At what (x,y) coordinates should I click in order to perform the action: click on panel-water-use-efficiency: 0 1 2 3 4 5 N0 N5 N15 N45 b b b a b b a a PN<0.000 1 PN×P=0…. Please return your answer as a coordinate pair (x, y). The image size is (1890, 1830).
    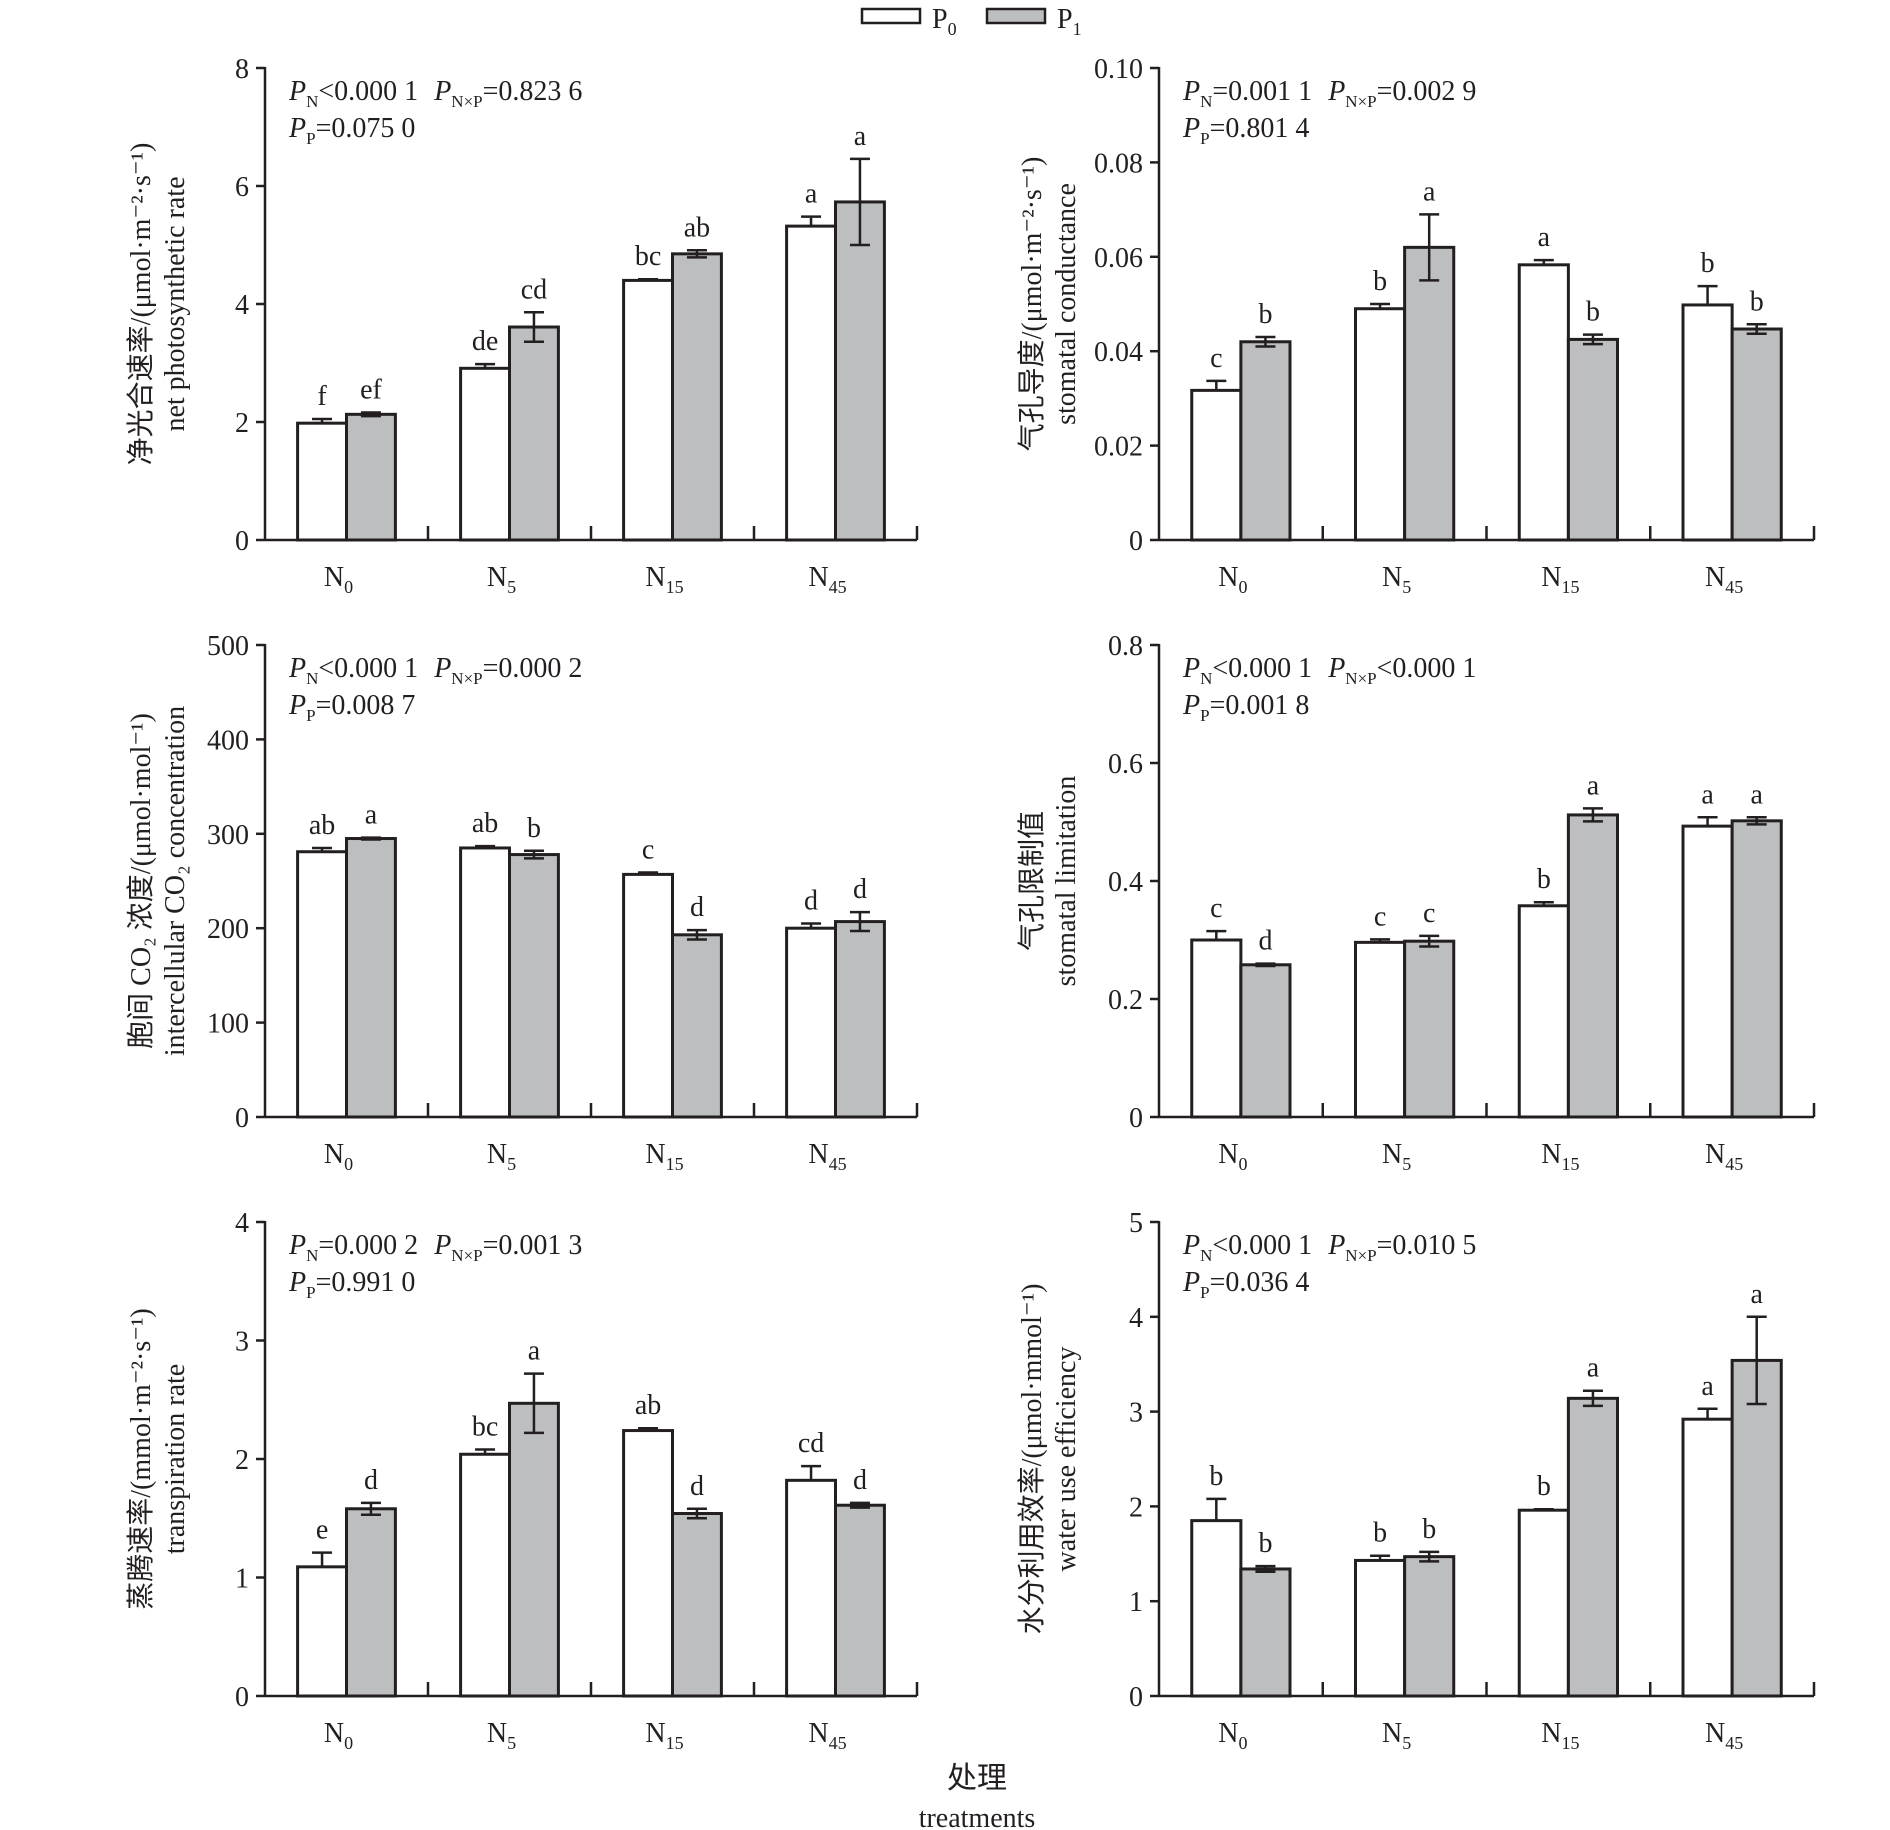
    Looking at the image, I should click on (1416, 1480).